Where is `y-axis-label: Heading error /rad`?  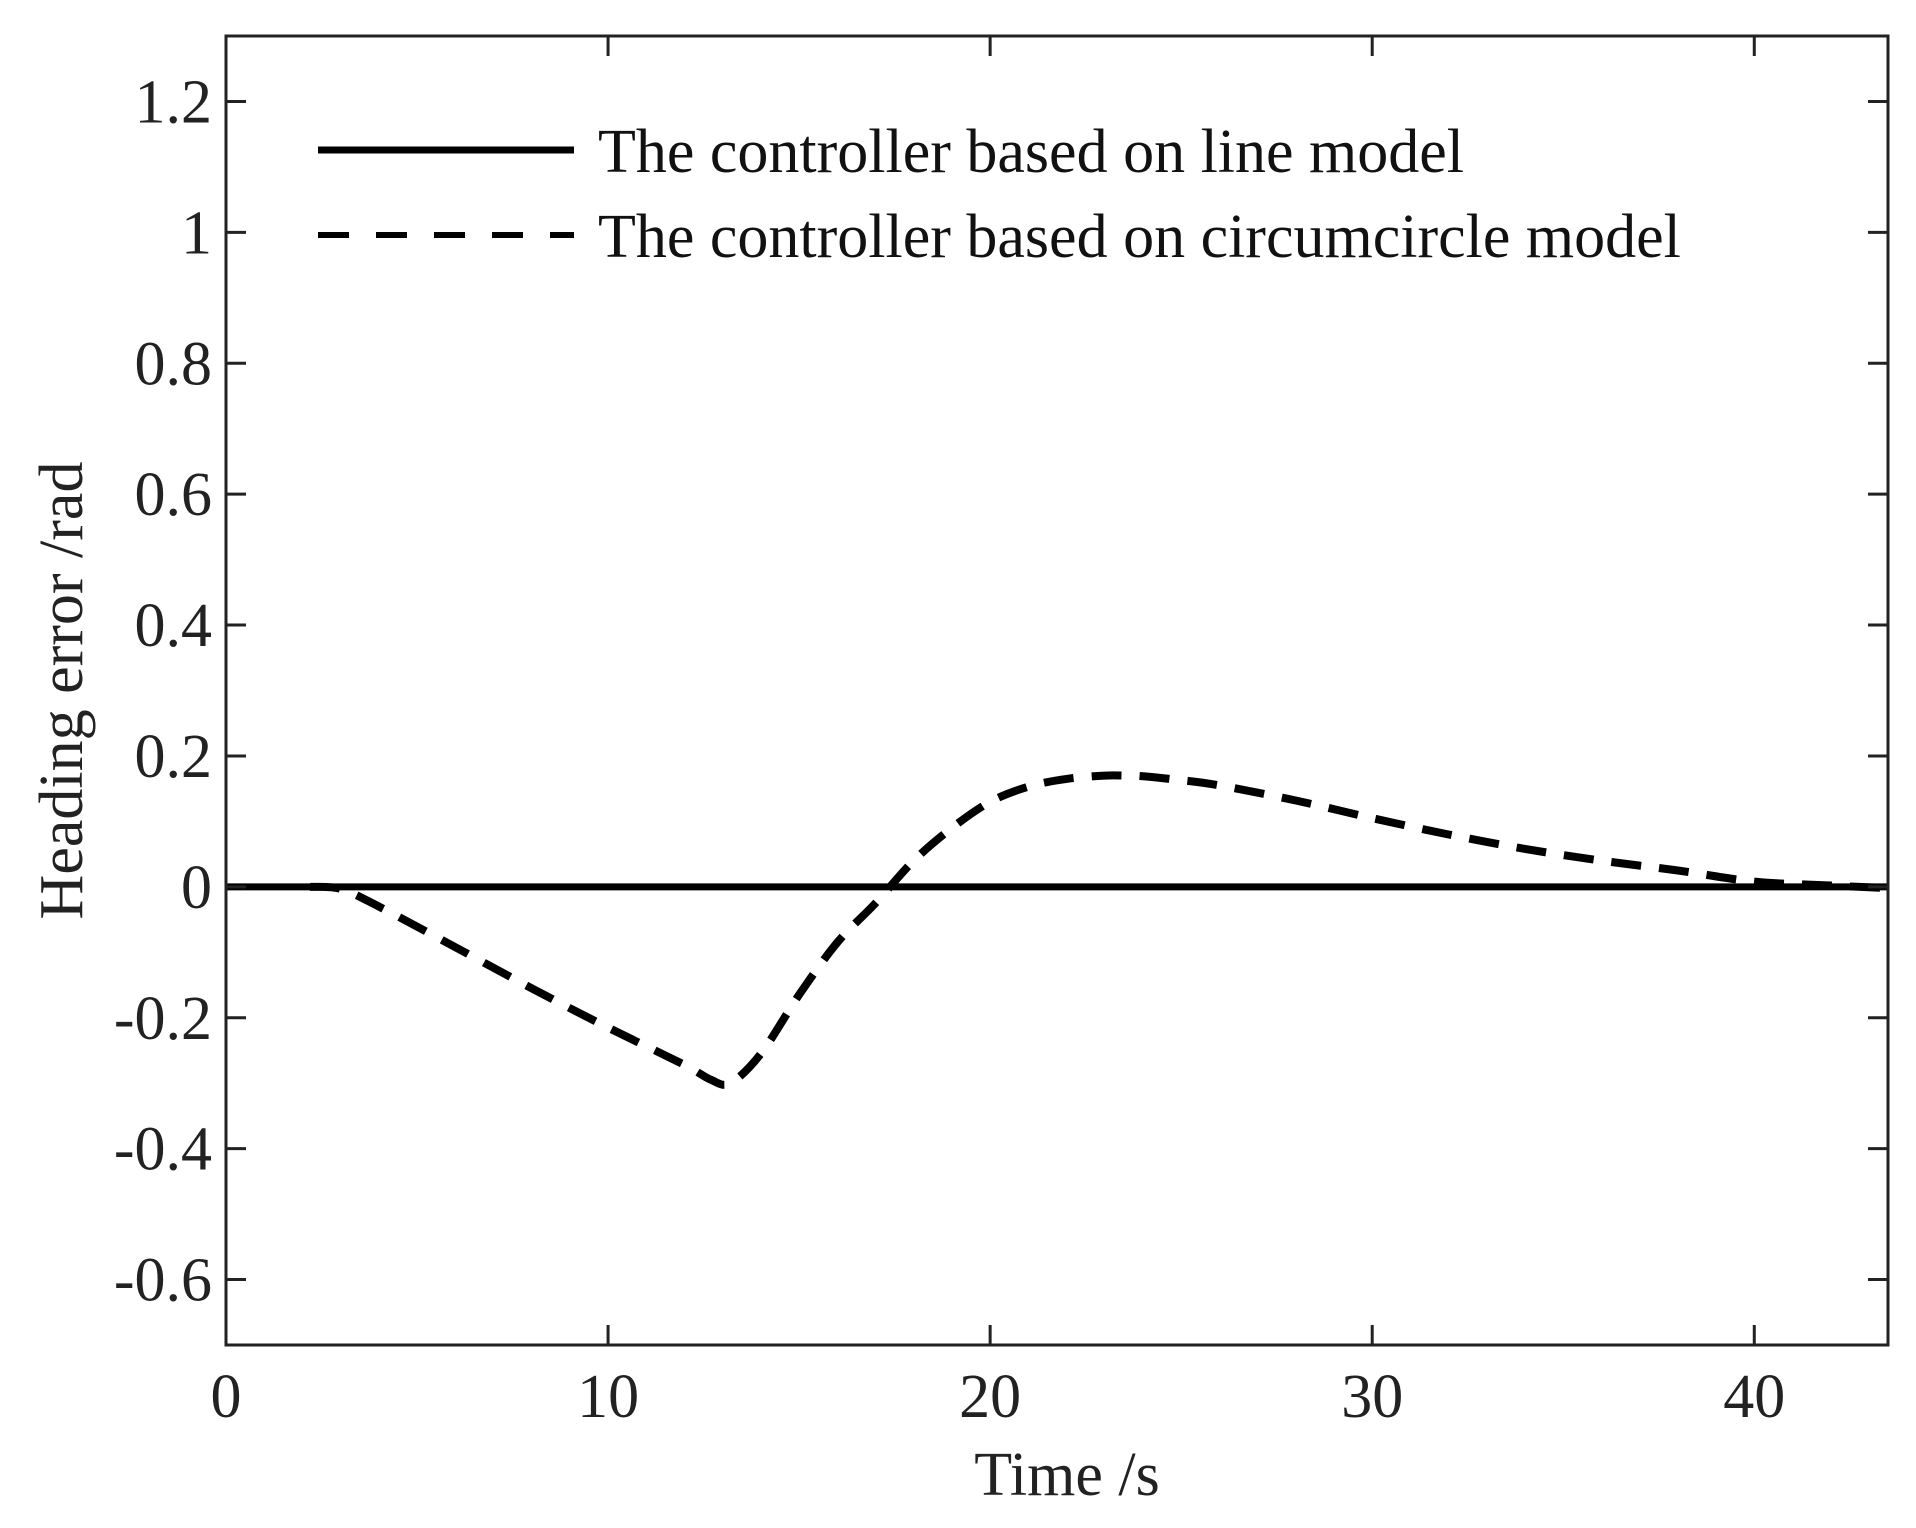 y-axis-label: Heading error /rad is located at coordinates (62, 691).